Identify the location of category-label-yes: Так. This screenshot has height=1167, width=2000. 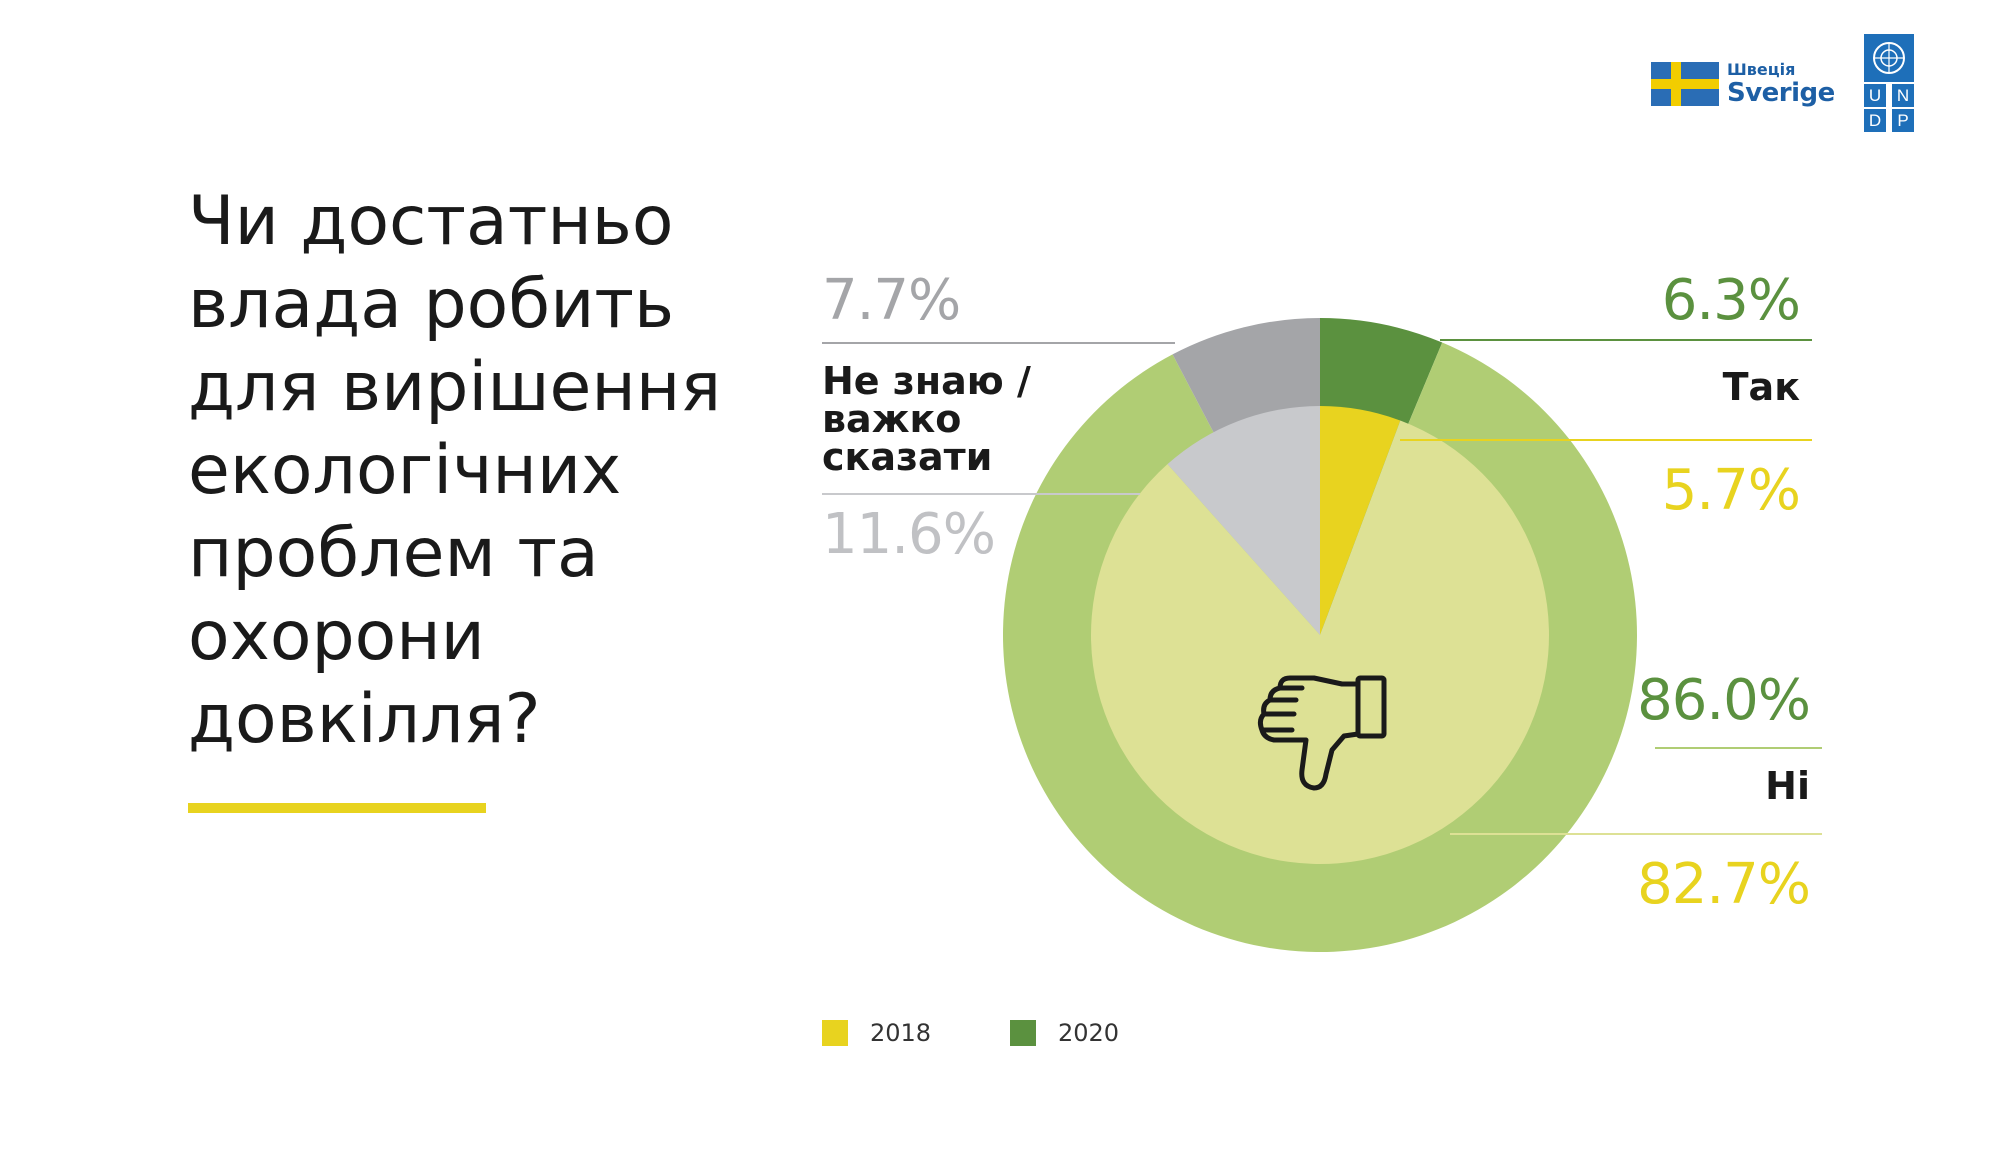
(1761, 387).